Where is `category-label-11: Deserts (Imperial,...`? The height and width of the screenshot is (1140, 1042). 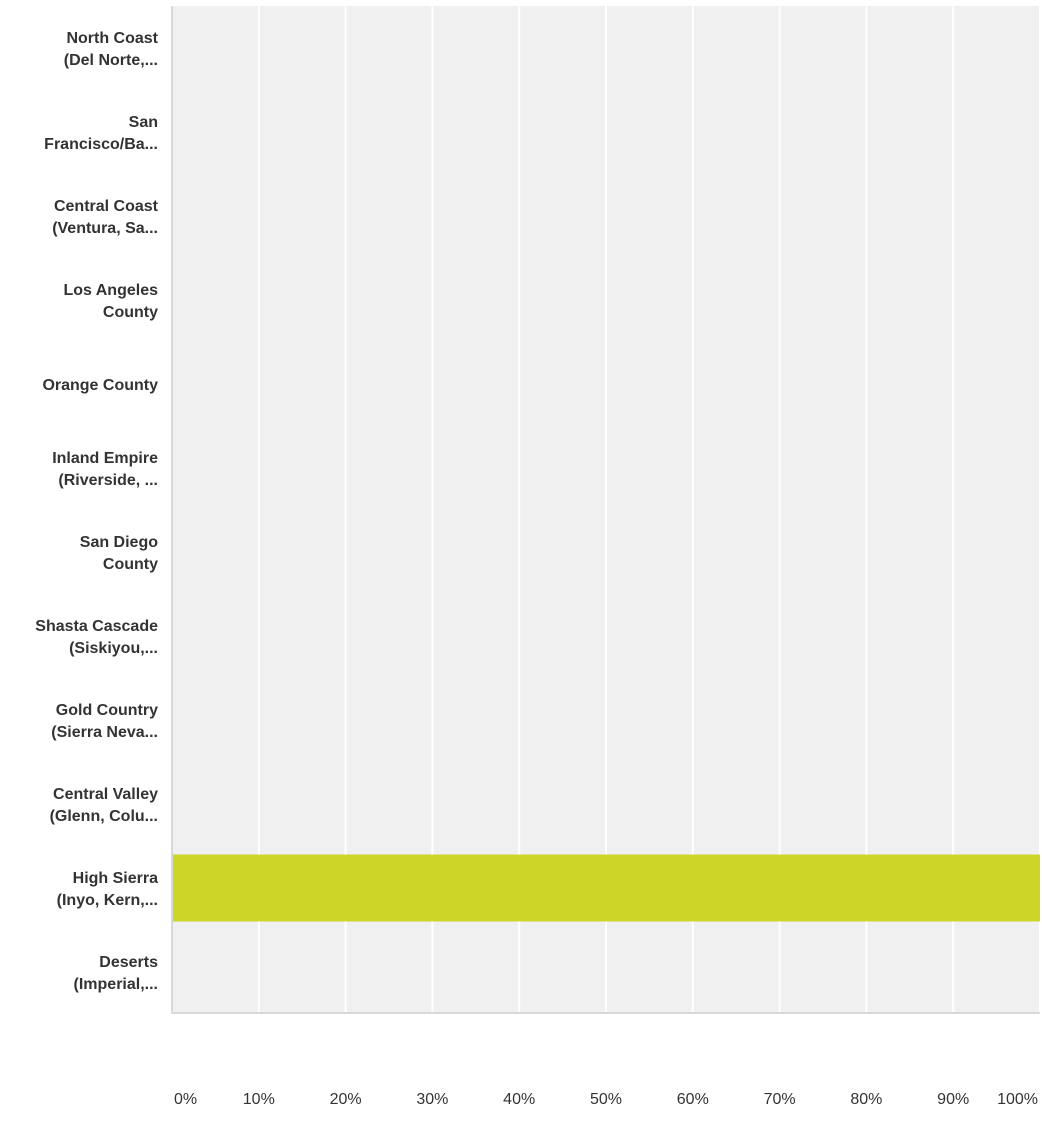 category-label-11: Deserts (Imperial,... is located at coordinates (116, 973).